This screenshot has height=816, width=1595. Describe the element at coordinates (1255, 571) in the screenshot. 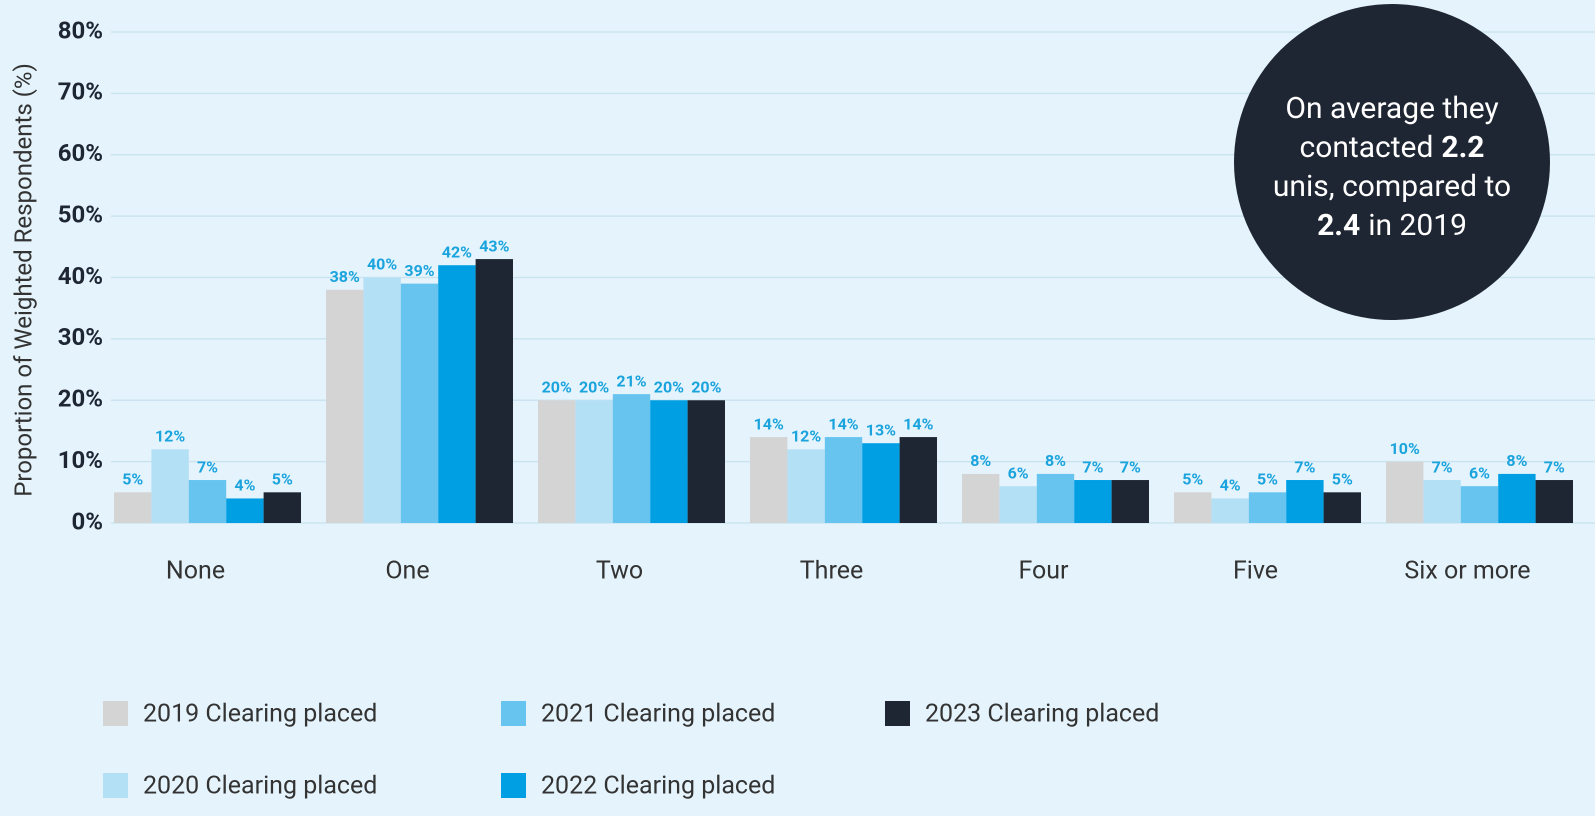

I see `x-tick-label: Five` at that location.